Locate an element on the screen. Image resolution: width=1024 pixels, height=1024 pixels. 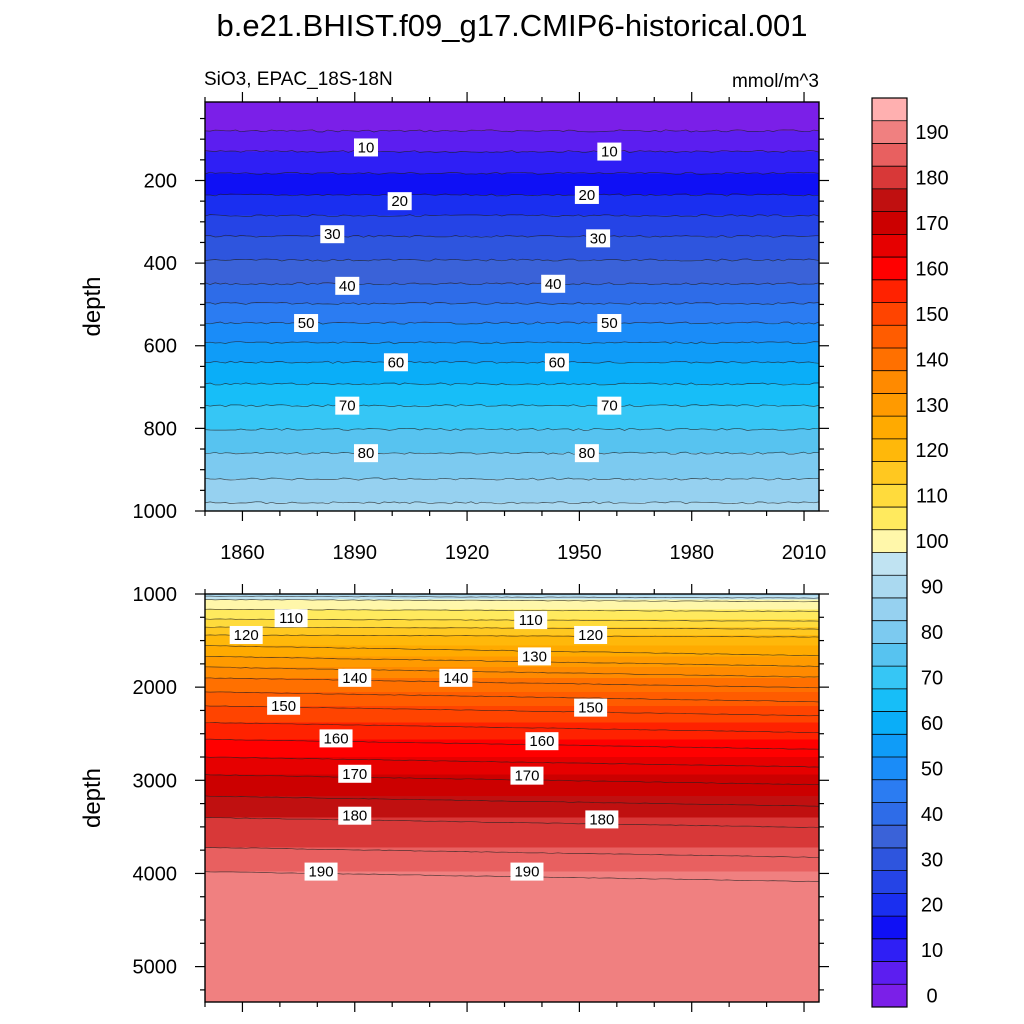
contour-label: 10 is located at coordinates (365, 147).